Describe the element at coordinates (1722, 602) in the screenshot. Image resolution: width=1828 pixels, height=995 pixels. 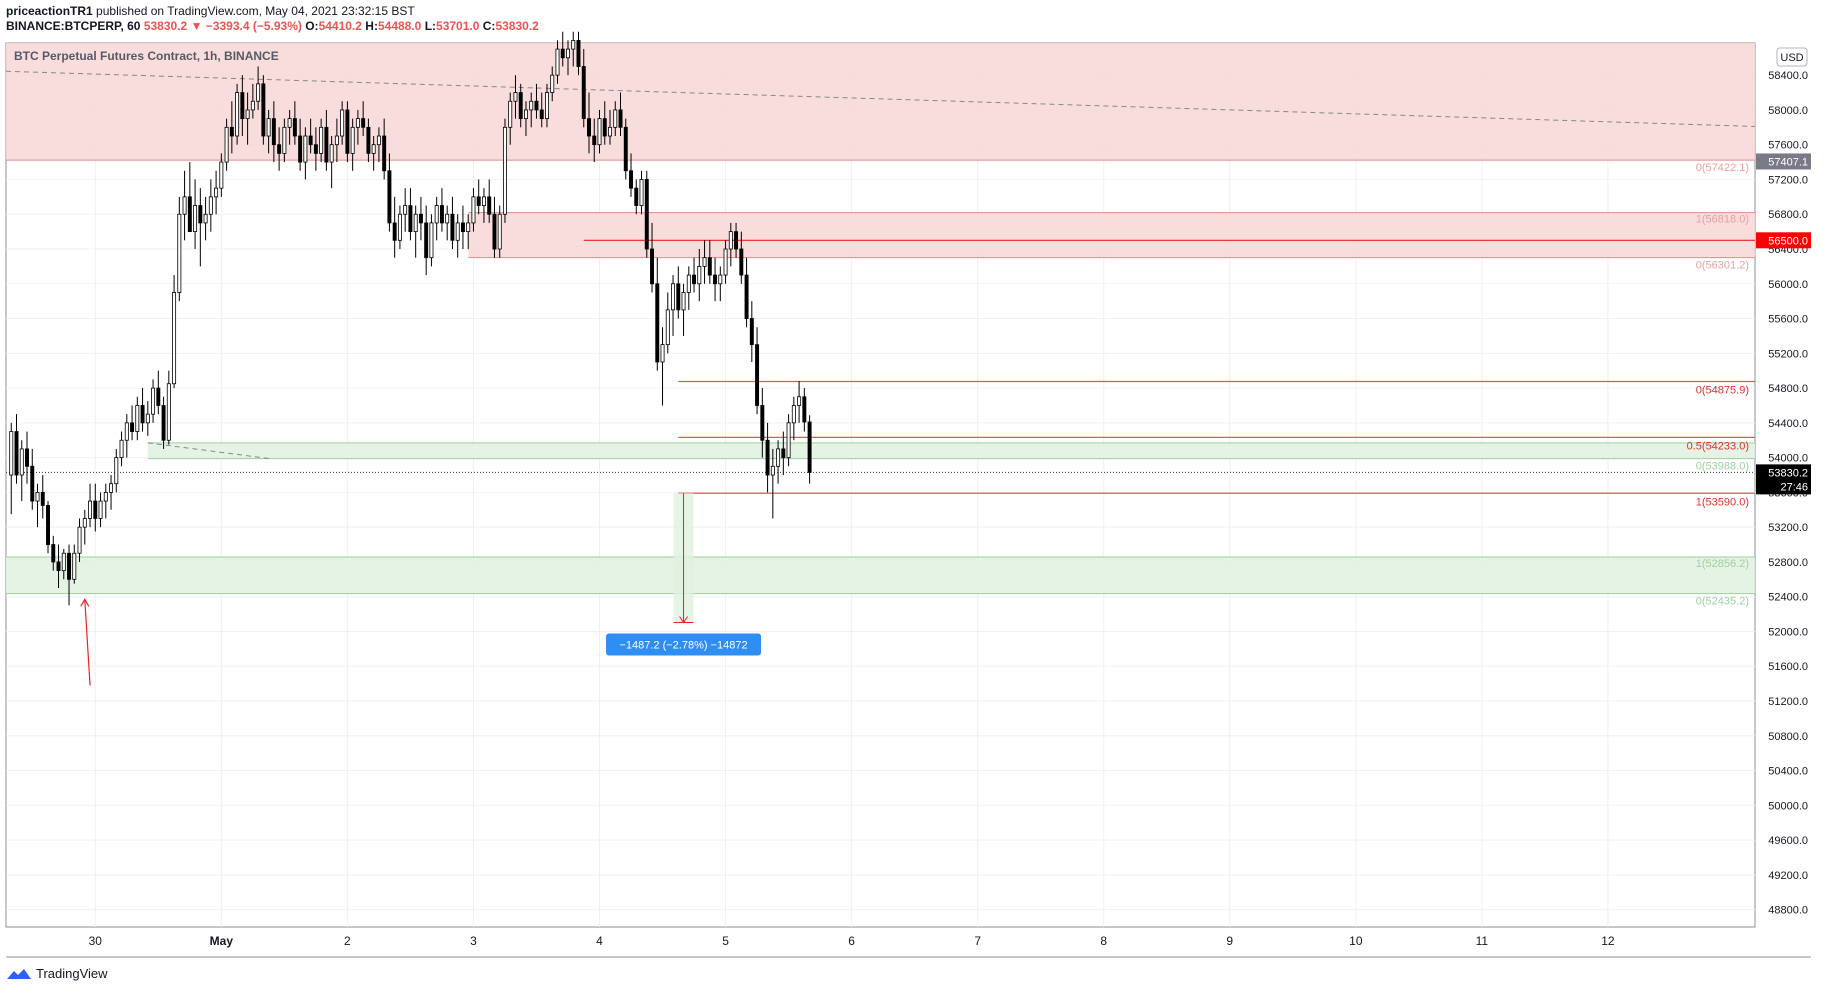
I see `zone-label-low: 0(52435.2)` at that location.